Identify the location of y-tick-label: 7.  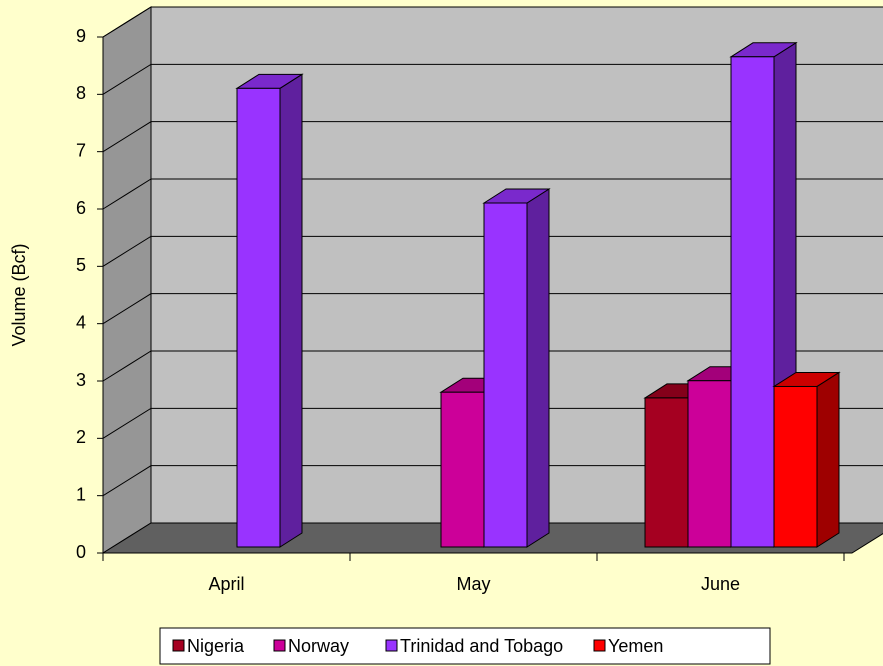
(81, 150).